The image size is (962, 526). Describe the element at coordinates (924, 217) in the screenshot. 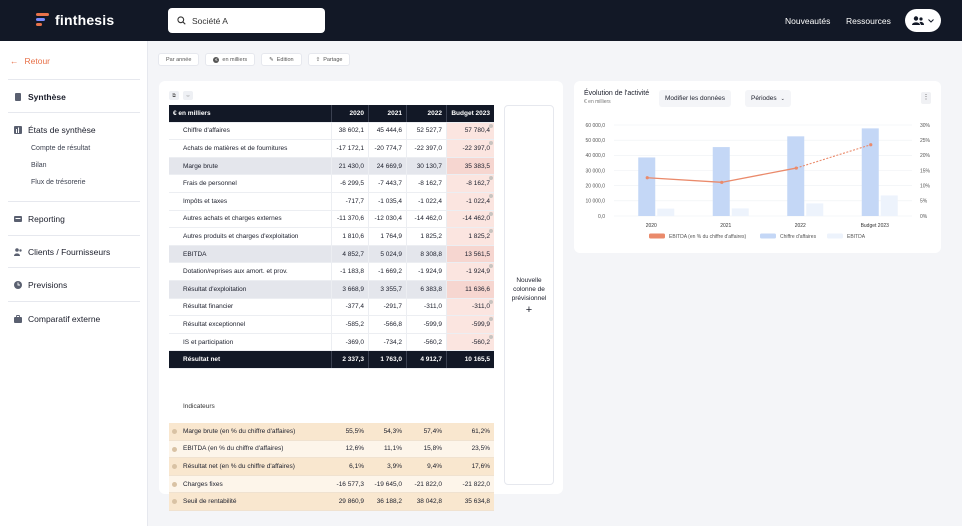

I see `y-tick-label-right: 0%` at that location.